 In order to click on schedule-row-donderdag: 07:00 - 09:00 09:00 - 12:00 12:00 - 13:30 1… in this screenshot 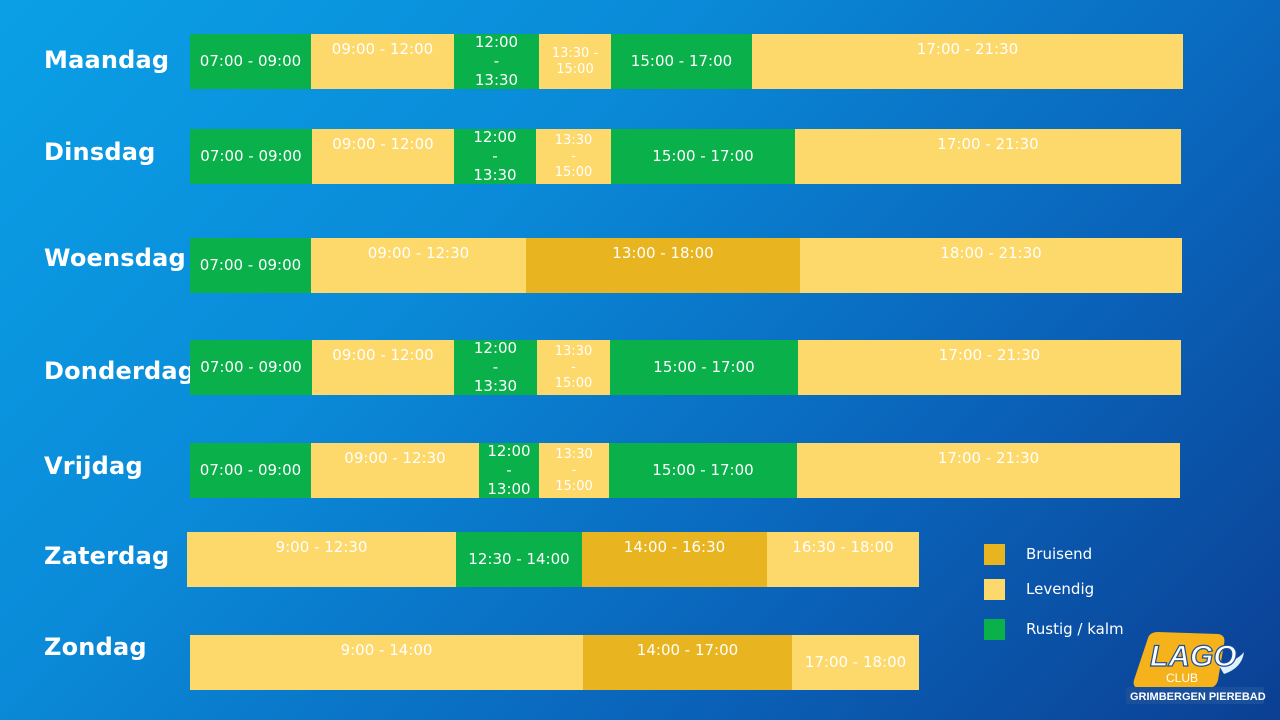, I will do `click(685, 367)`.